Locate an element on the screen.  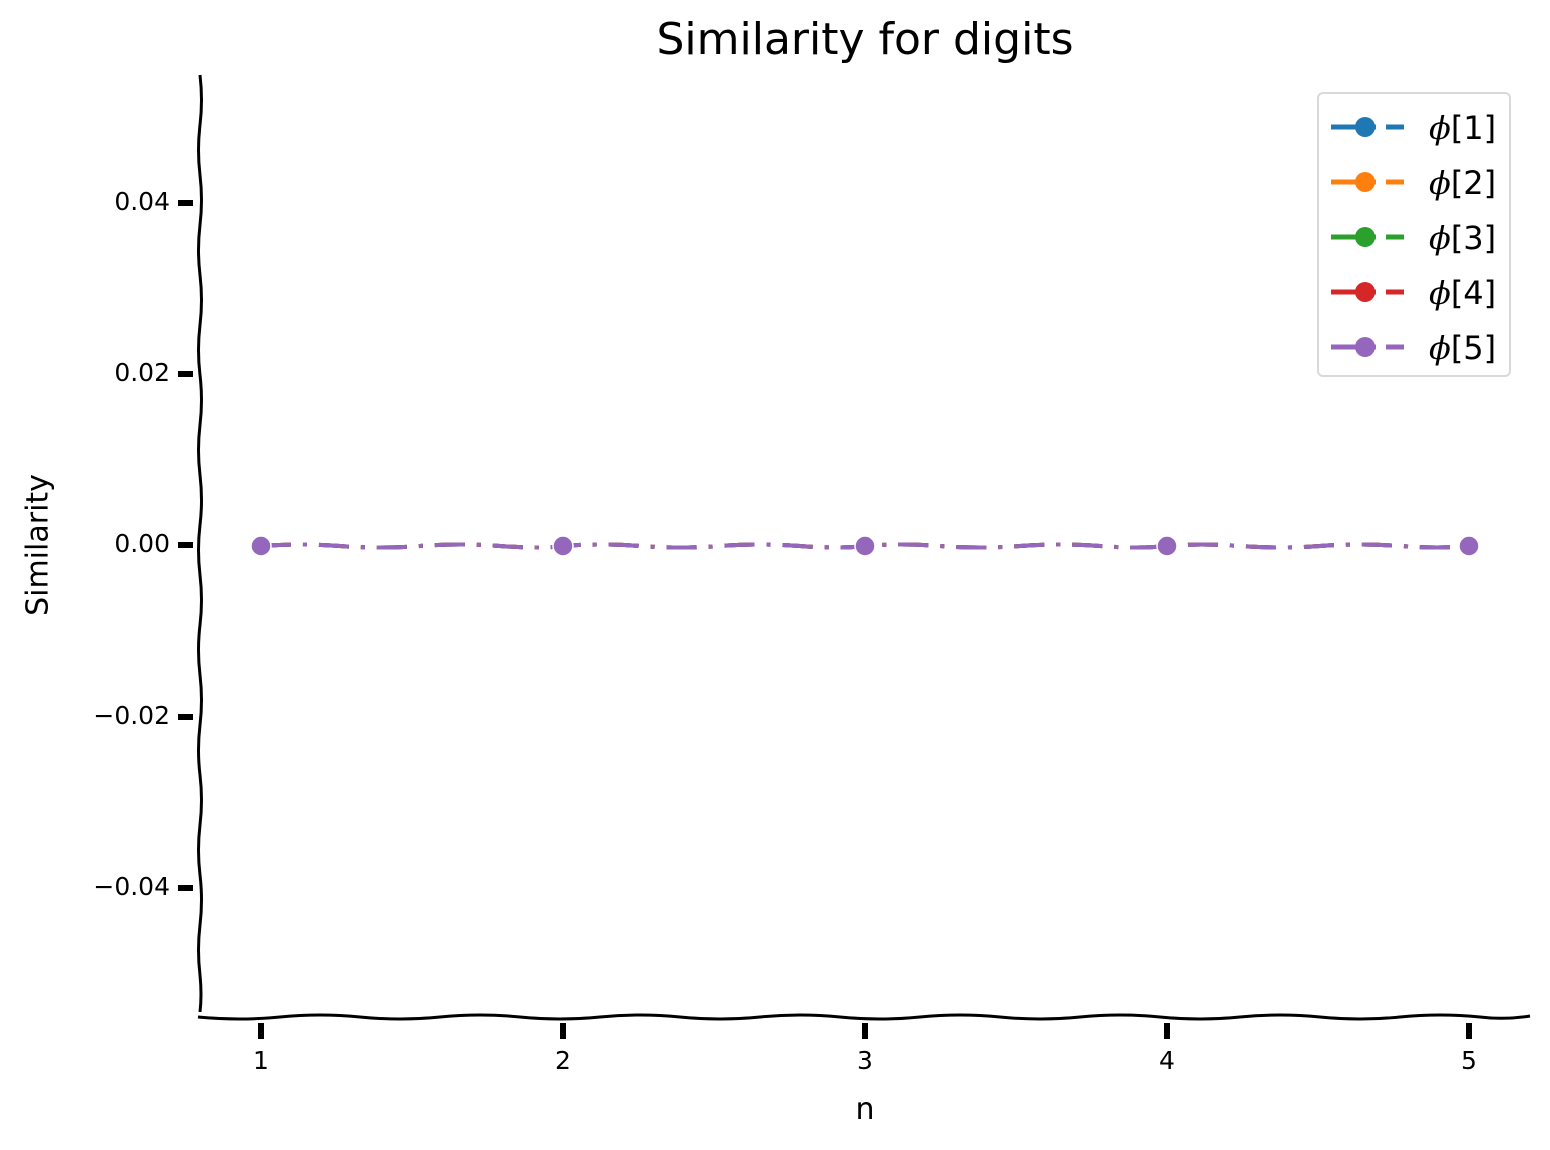
legend: ϕ[1] ϕ[2] ϕ[3] ϕ[4] is located at coordinates (1414, 234).